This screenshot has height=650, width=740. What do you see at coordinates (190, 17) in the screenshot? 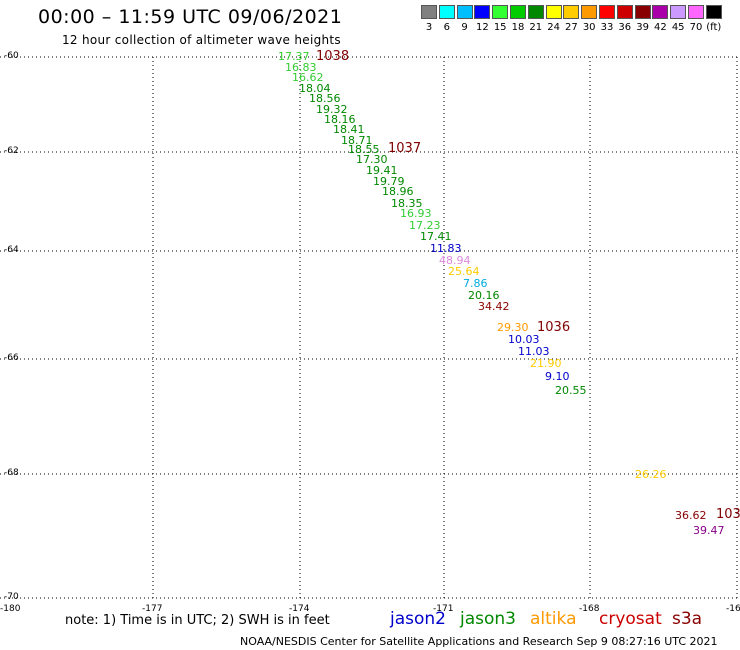
I see `chart-title: 00:00 – 11:59 UTC 09/06/2021` at bounding box center [190, 17].